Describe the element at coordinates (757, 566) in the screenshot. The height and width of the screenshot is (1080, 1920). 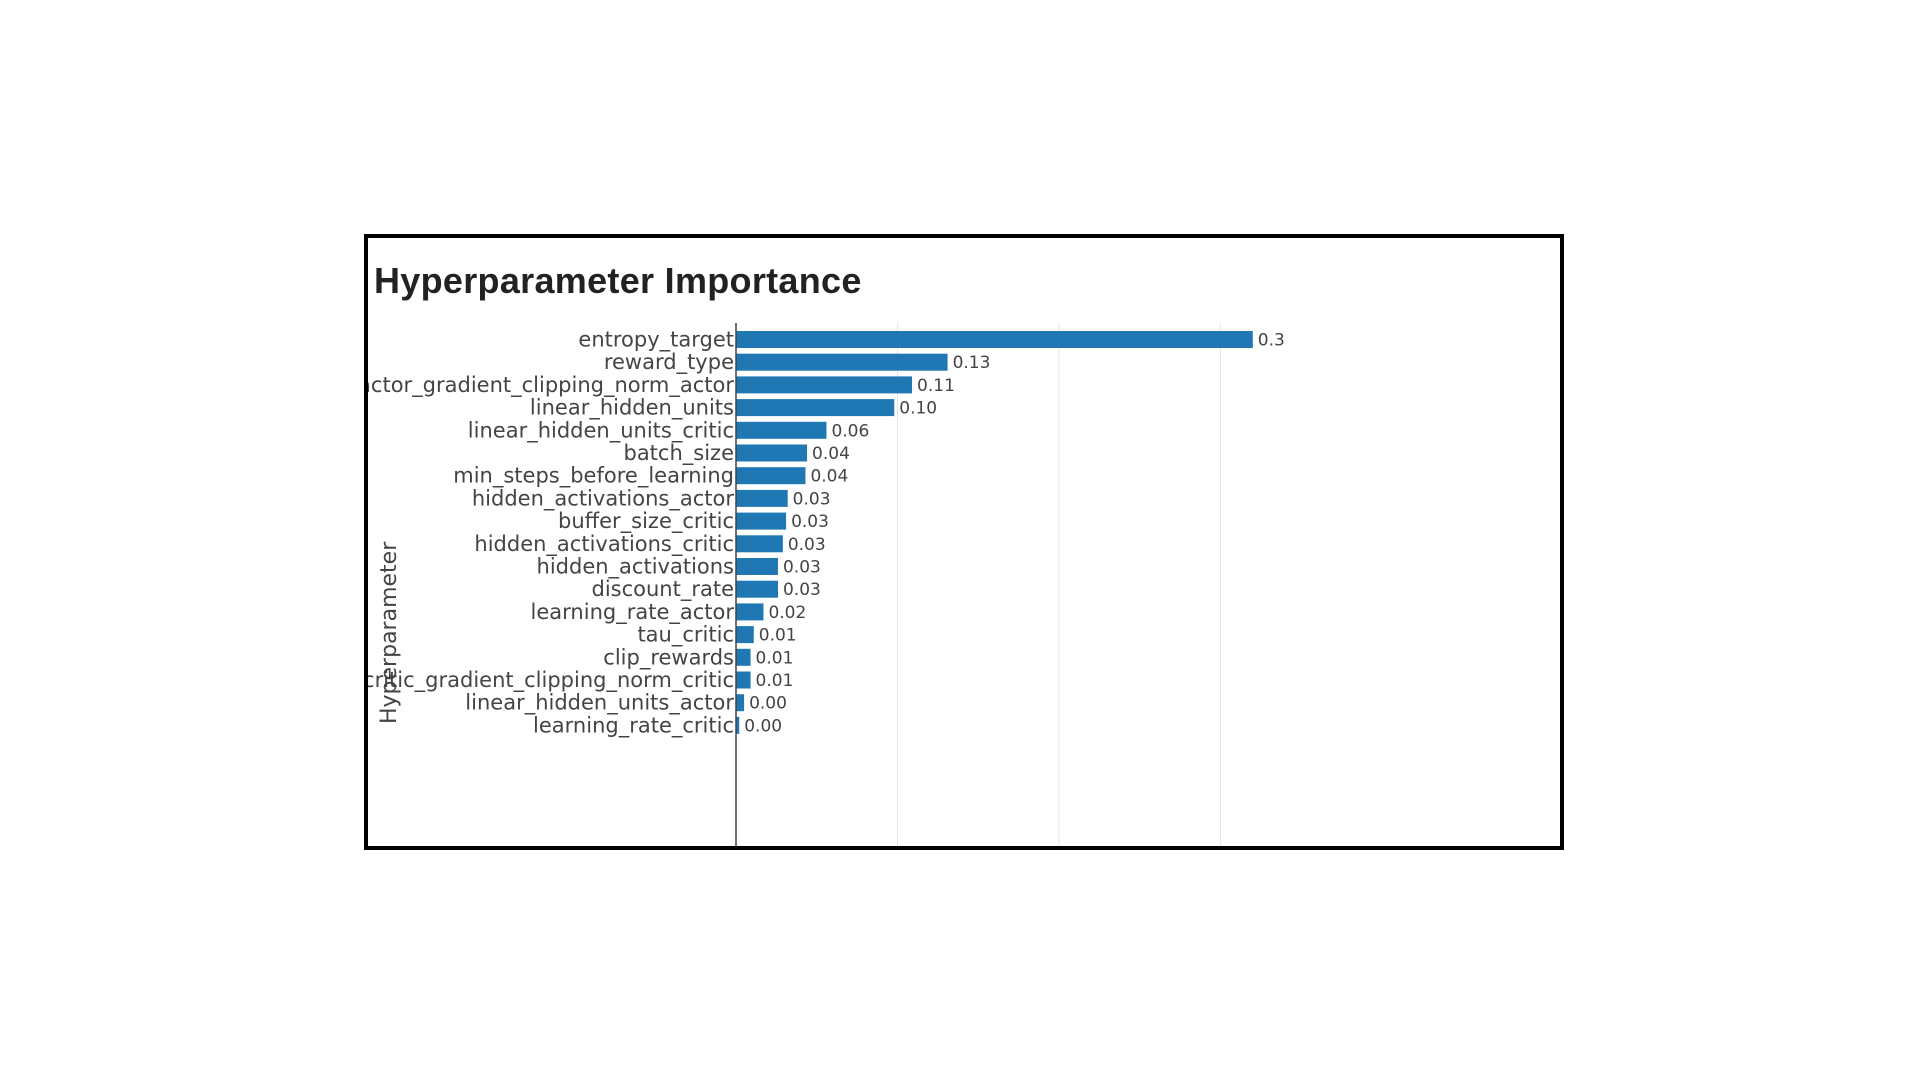
I see `bar-hidden_activations` at that location.